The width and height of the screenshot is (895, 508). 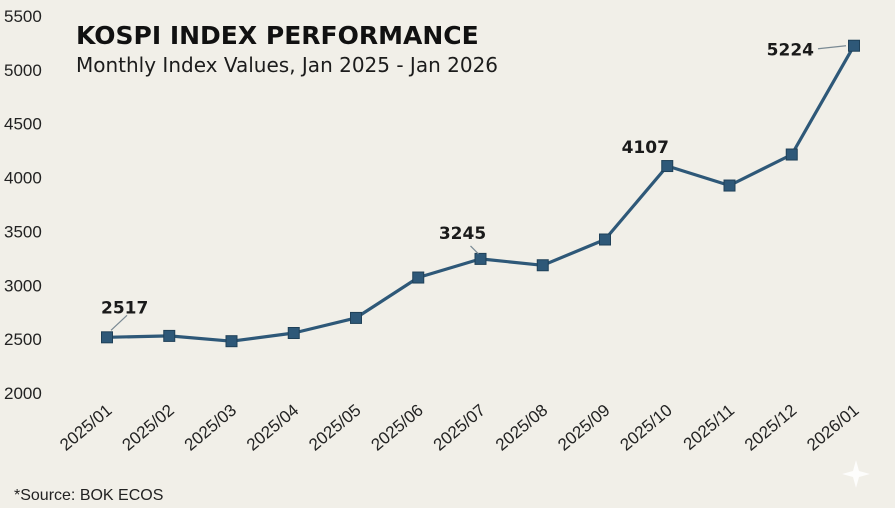 What do you see at coordinates (272, 428) in the screenshot?
I see `x-tick-label: 2025/04` at bounding box center [272, 428].